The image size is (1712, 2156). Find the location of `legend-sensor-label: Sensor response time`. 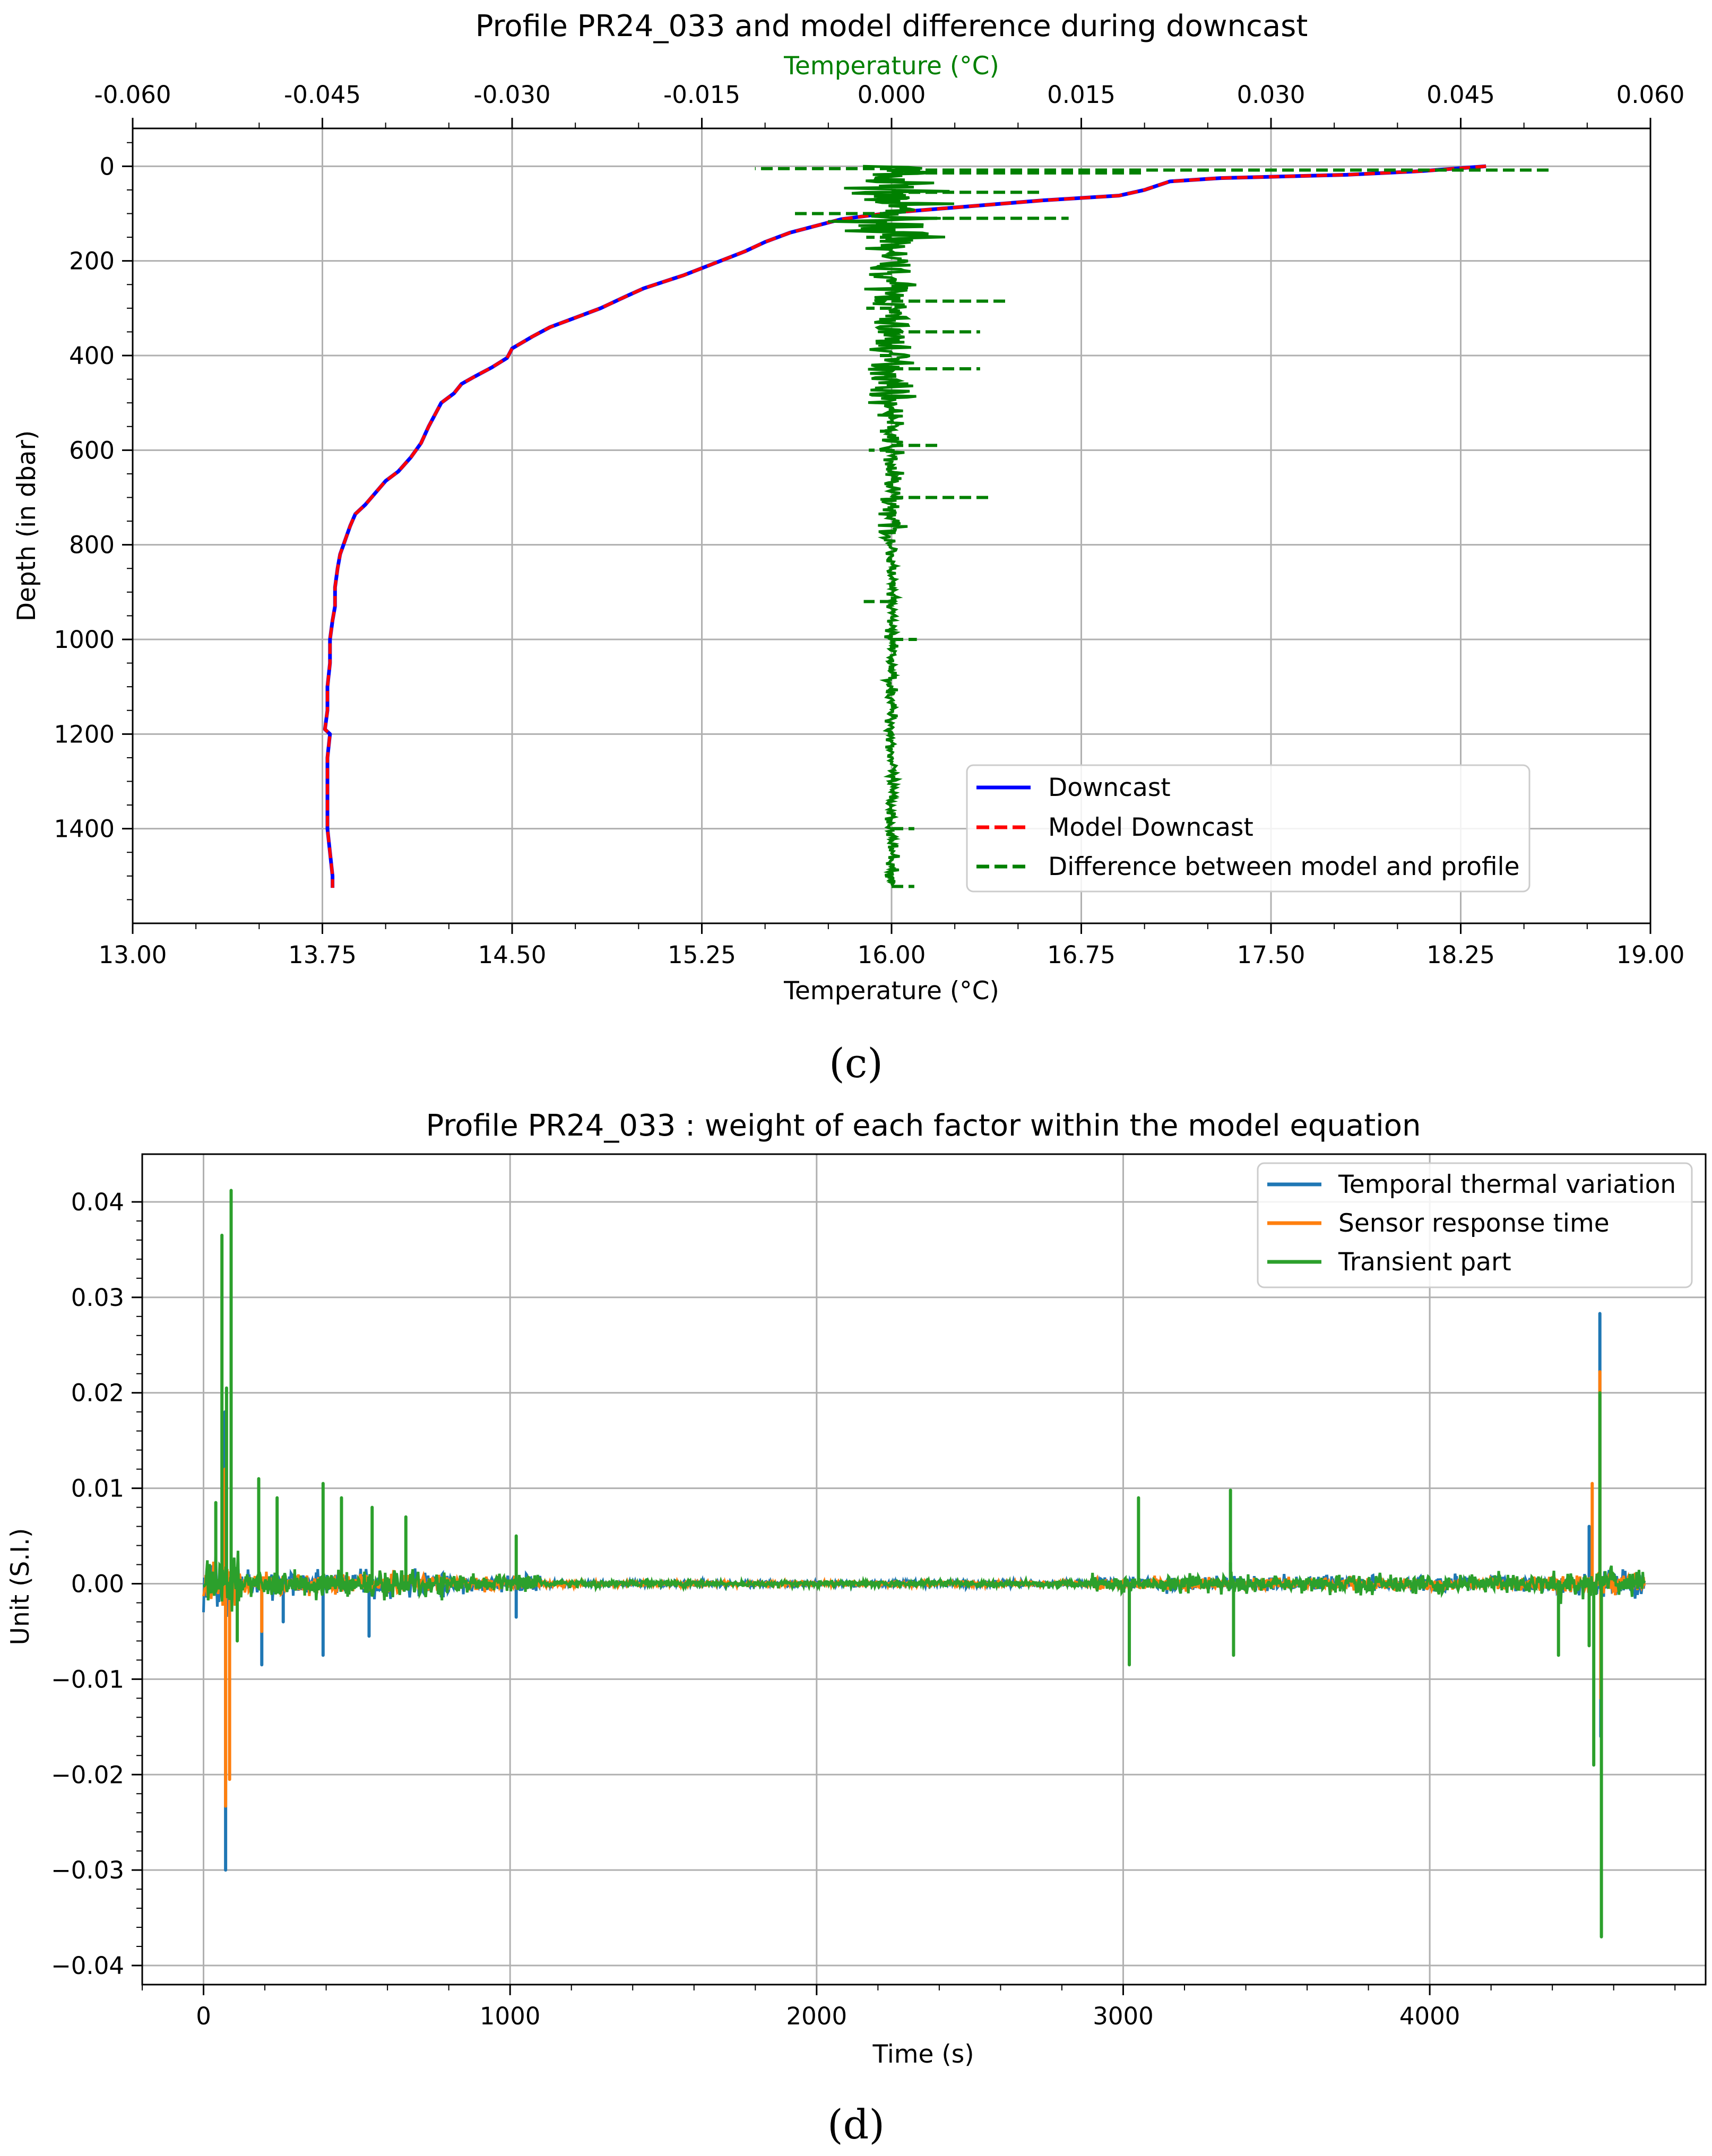

legend-sensor-label: Sensor response time is located at coordinates (1474, 1223).